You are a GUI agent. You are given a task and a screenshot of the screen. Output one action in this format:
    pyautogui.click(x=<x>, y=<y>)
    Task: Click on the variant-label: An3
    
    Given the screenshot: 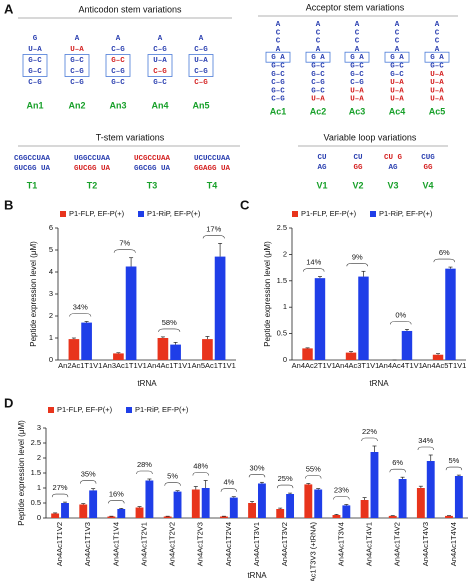 What is the action you would take?
    pyautogui.click(x=117, y=105)
    